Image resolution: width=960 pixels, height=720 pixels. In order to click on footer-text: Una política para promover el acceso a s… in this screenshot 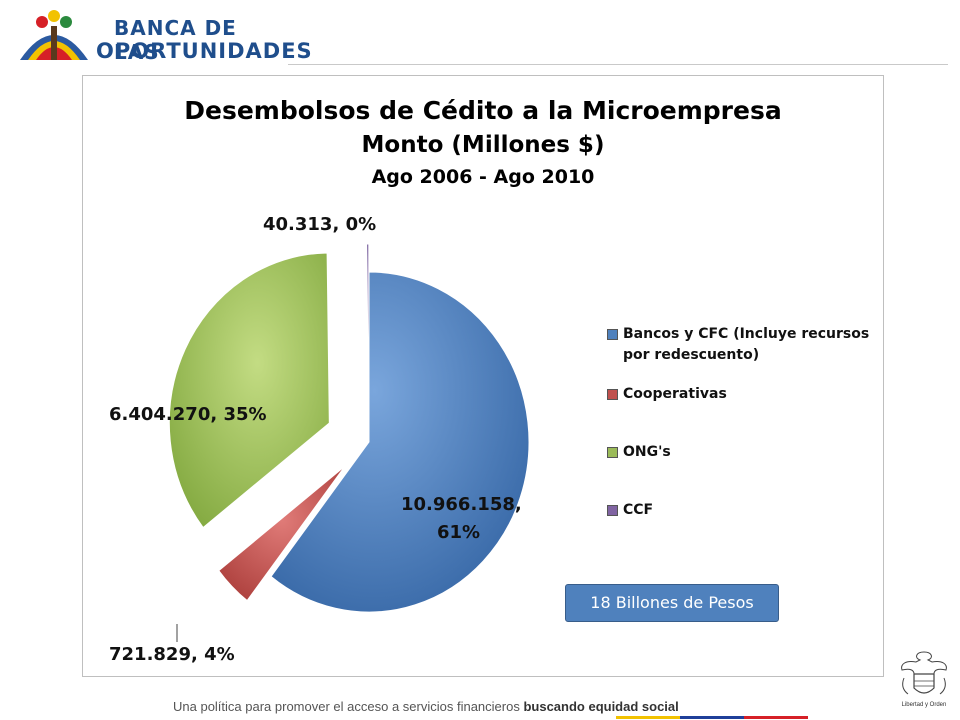, I will do `click(348, 706)`.